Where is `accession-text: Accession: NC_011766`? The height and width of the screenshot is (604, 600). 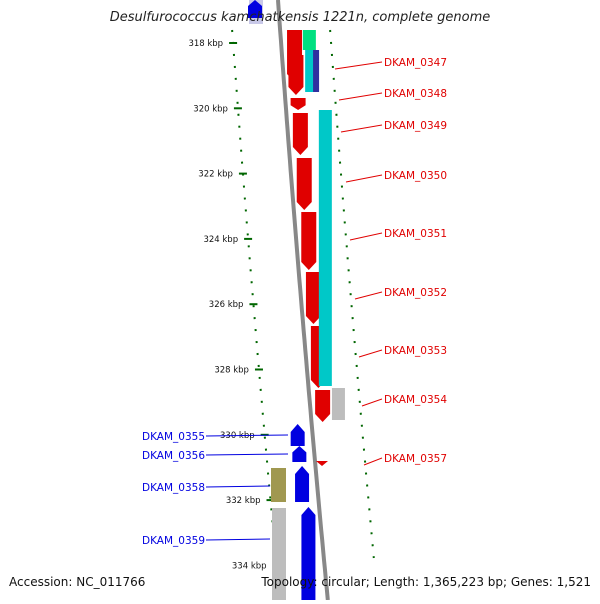
accession-text: Accession: NC_011766 is located at coordinates (77, 582).